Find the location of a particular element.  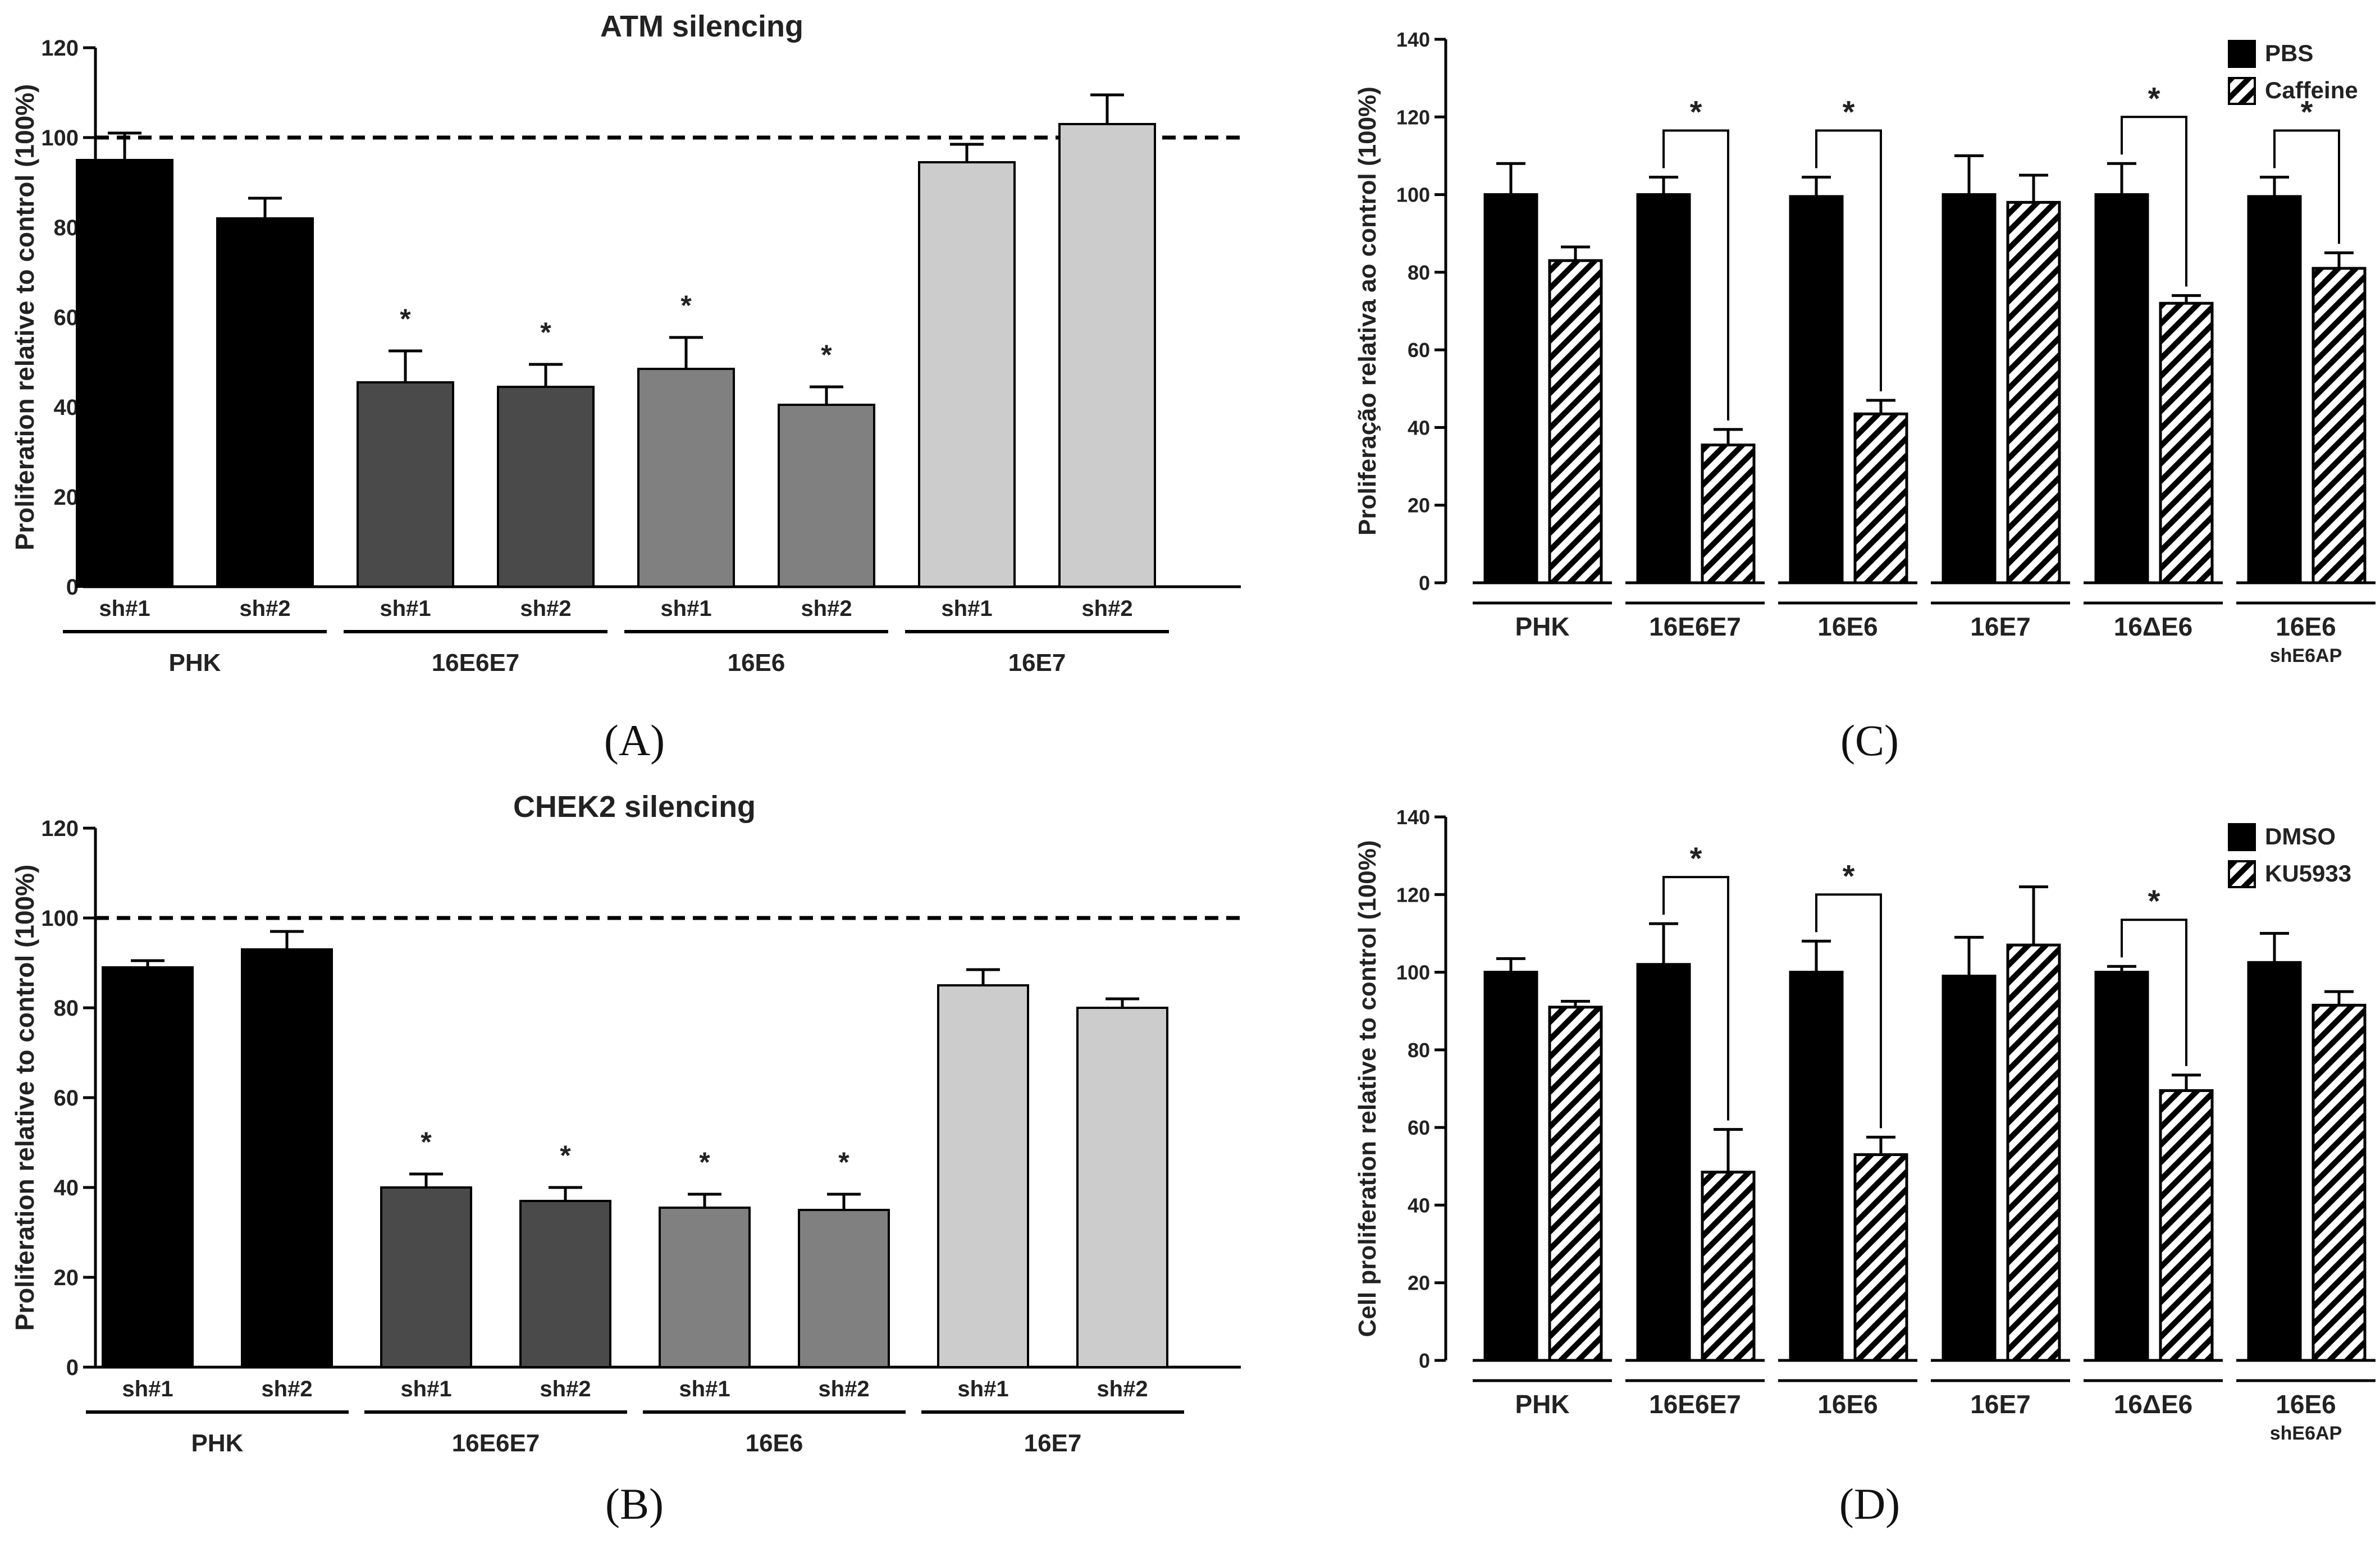

y-axis-label: Proliferação relativa ao control (100%) is located at coordinates (1367, 311).